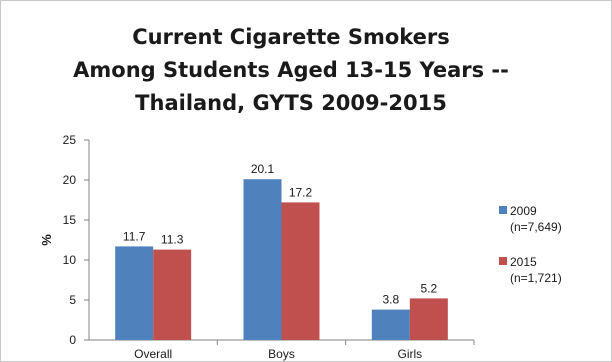 The image size is (612, 362). Describe the element at coordinates (536, 278) in the screenshot. I see `legend-note-2015: (n=1,721)` at that location.